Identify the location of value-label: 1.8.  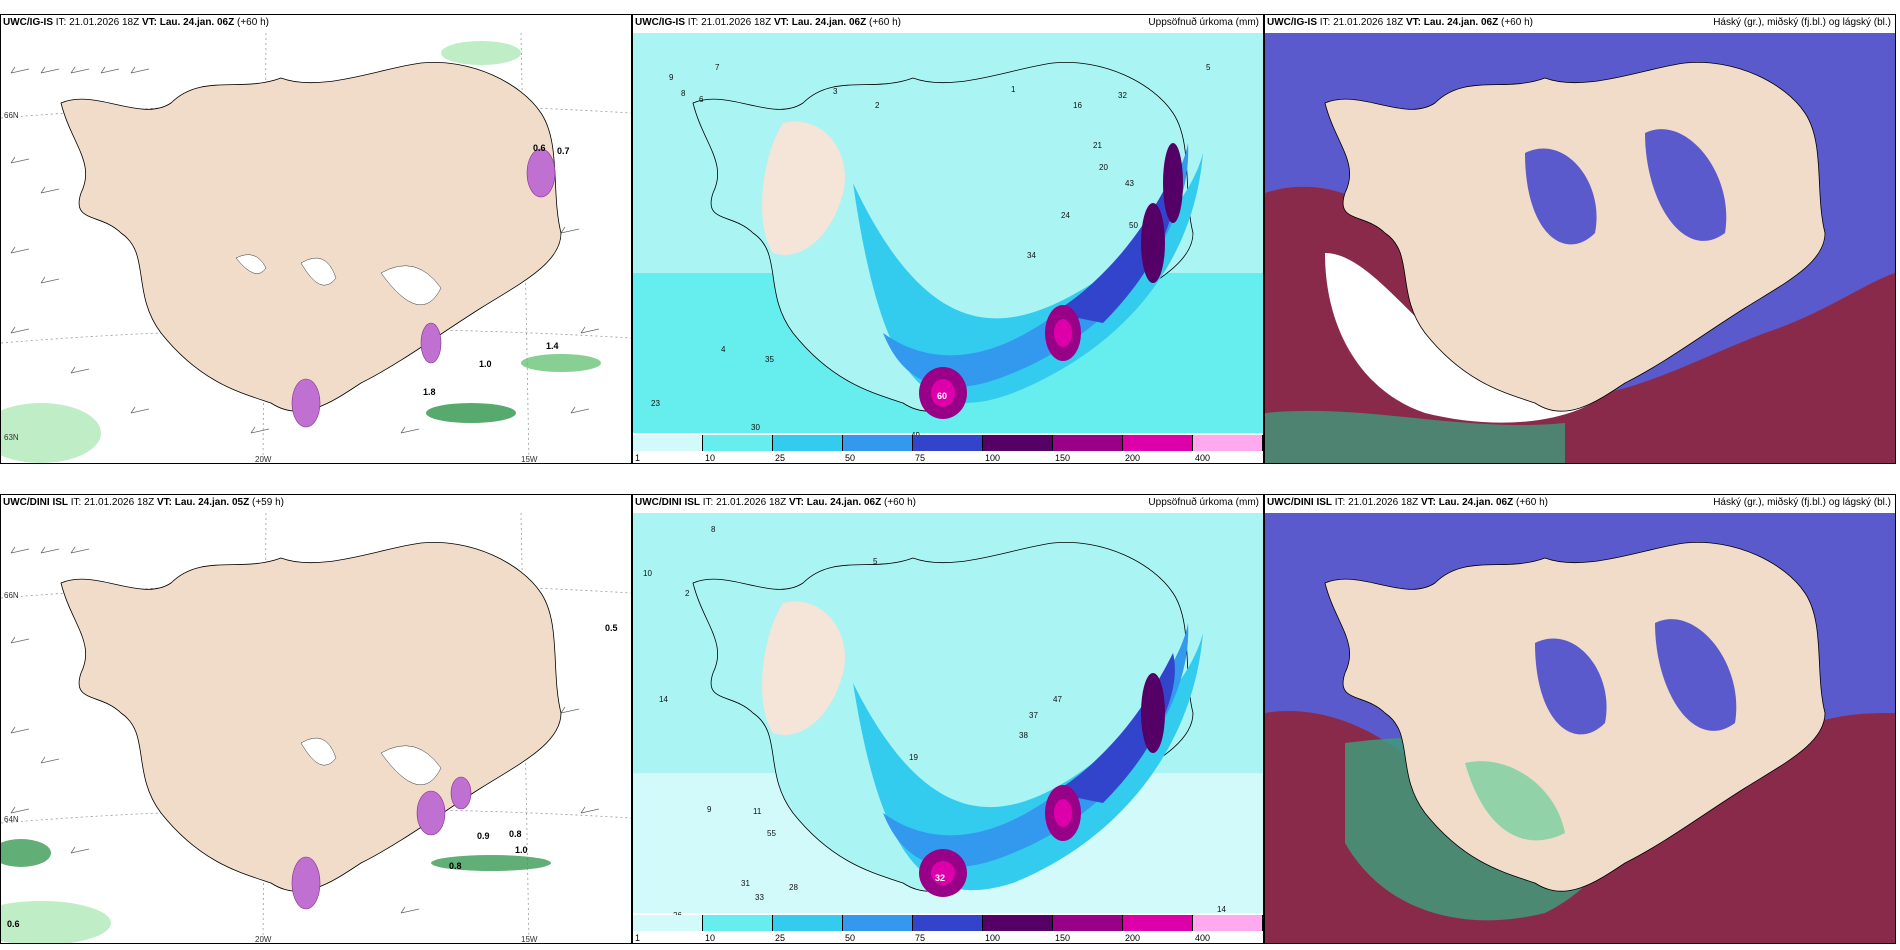
(429, 392).